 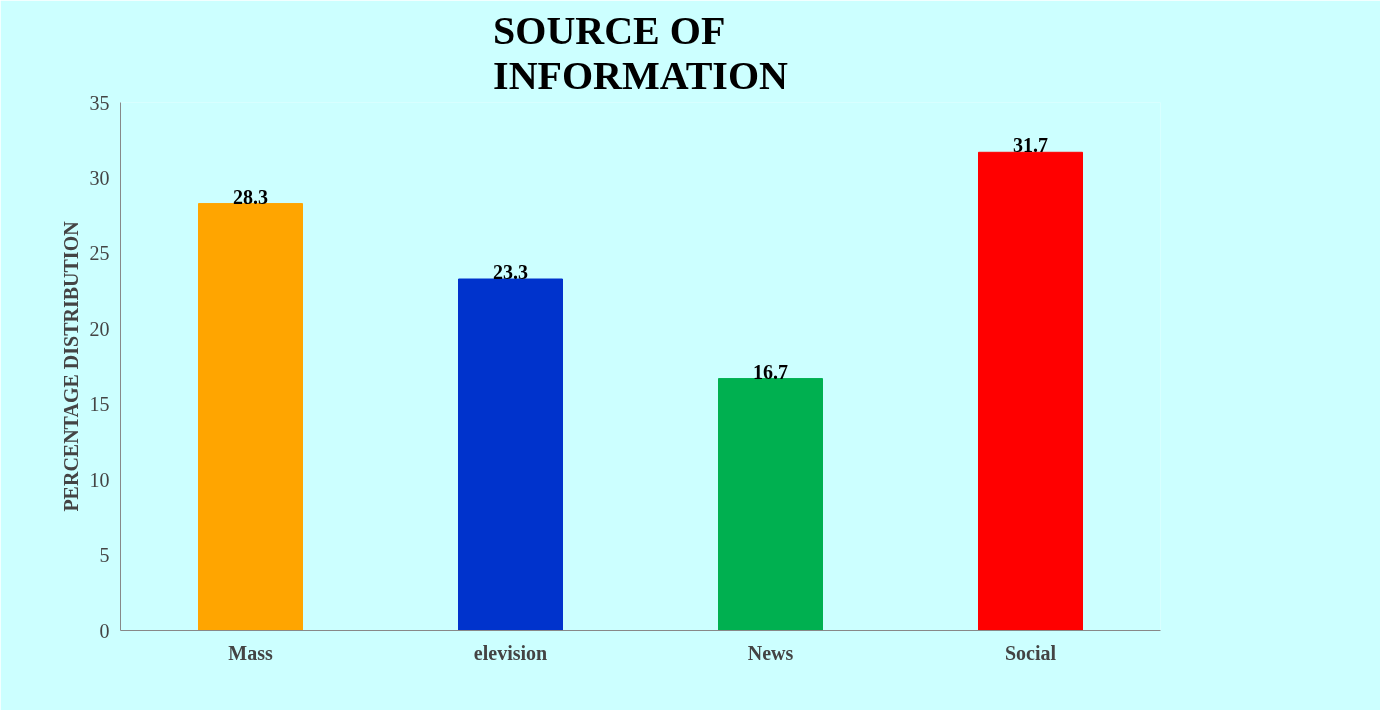 What do you see at coordinates (104, 630) in the screenshot?
I see `y-tick-label: 0` at bounding box center [104, 630].